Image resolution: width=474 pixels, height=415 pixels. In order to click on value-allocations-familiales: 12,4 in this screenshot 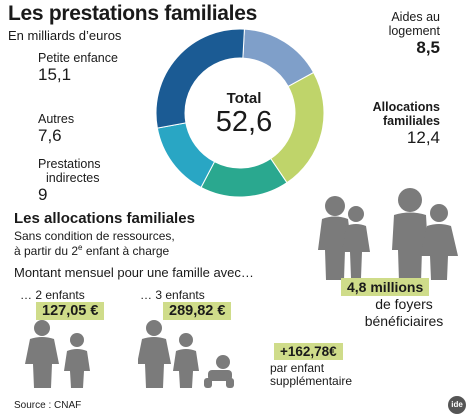, I will do `click(423, 137)`.